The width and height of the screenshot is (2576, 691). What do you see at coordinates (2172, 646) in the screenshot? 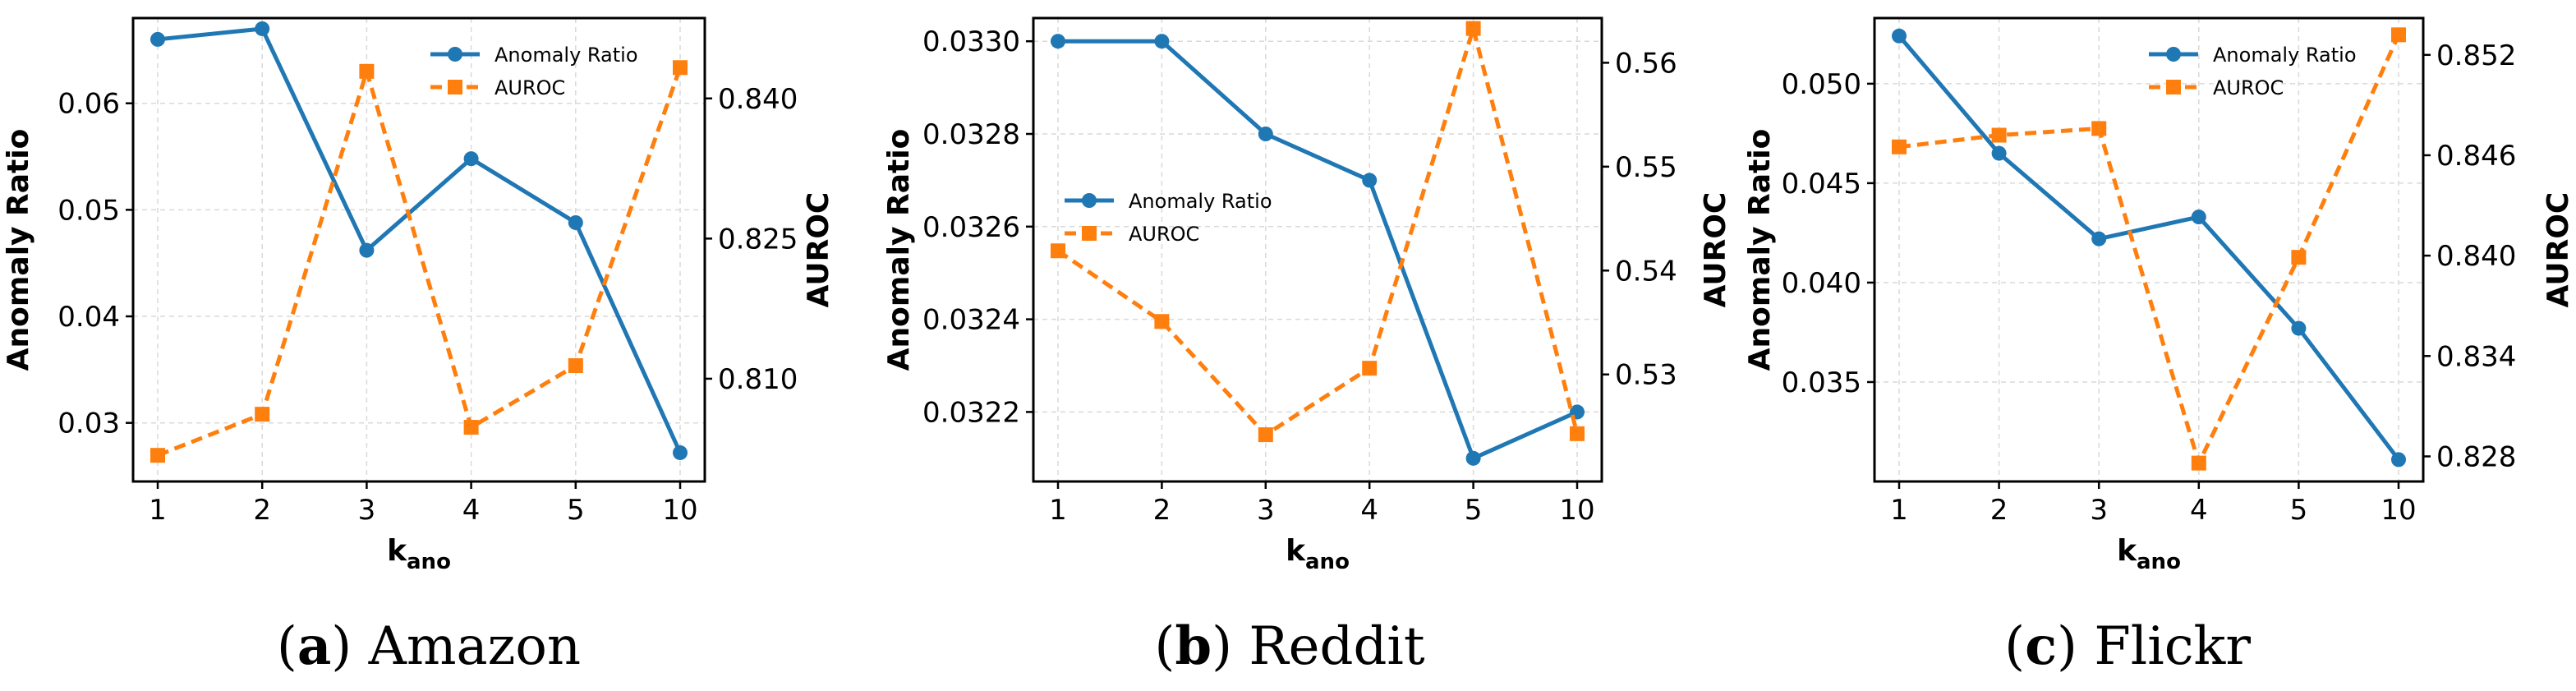
I see `caption-name: Flickr` at bounding box center [2172, 646].